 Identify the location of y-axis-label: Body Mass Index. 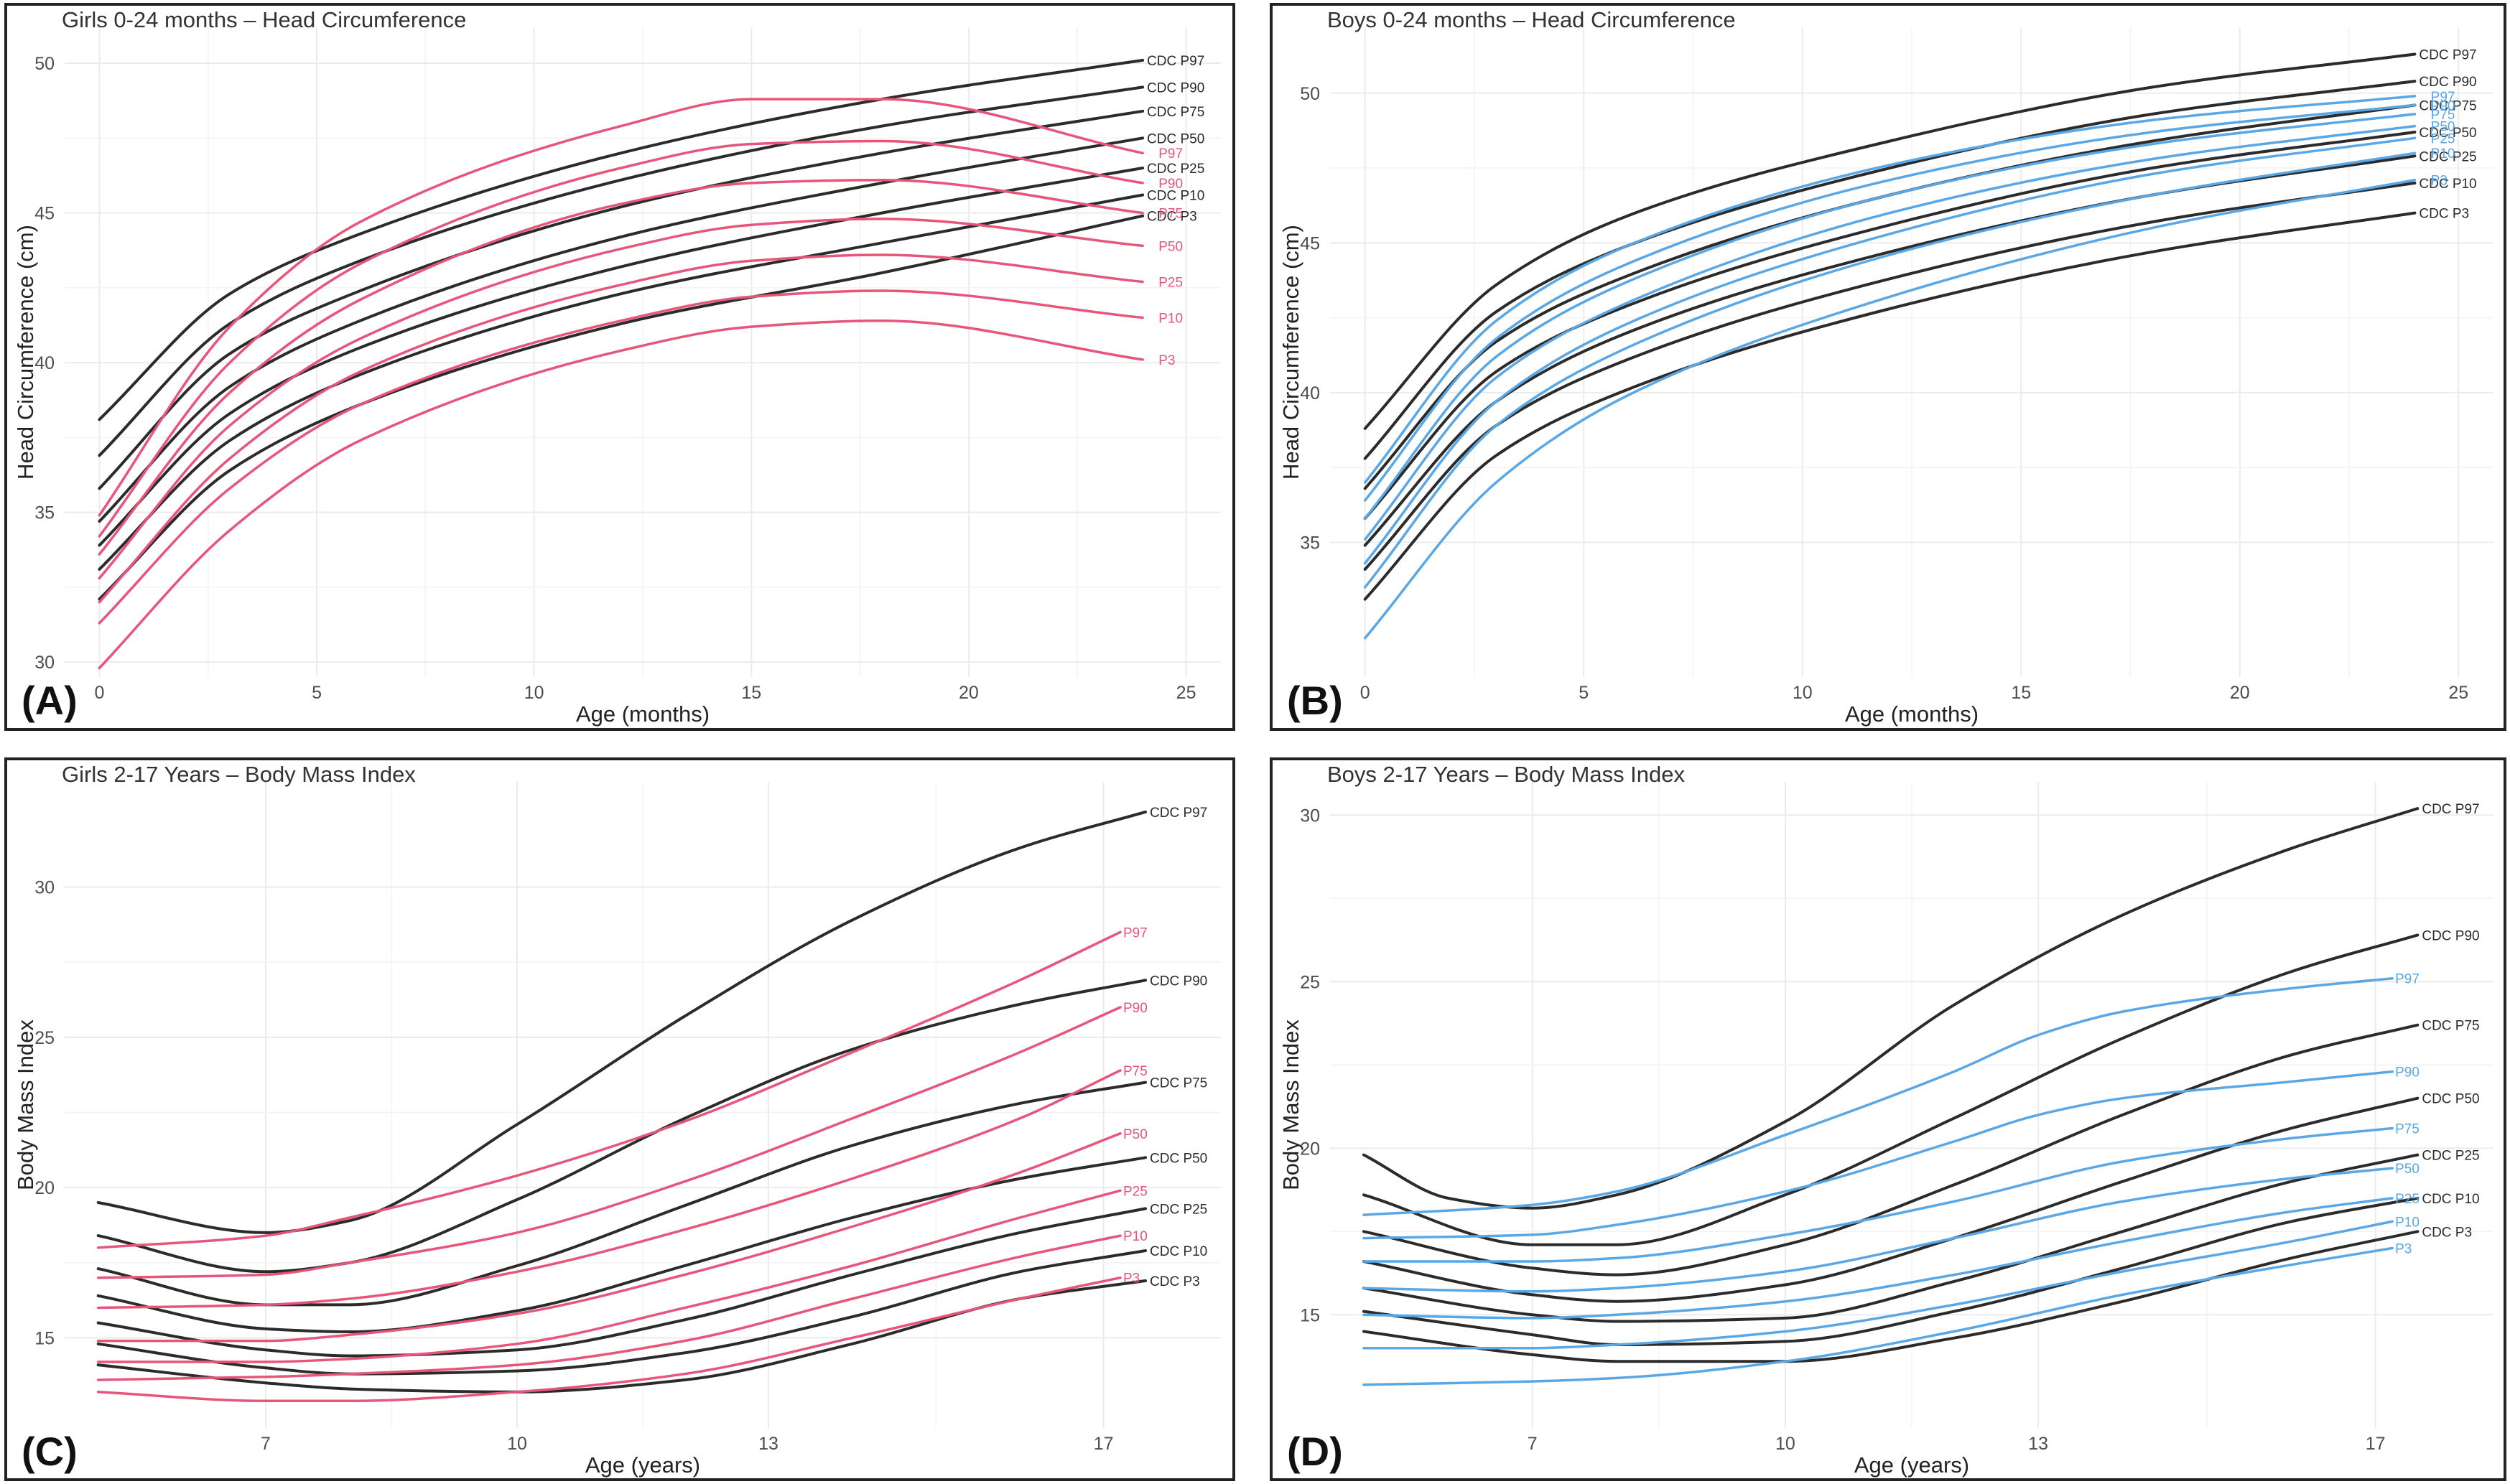
(1290, 1104).